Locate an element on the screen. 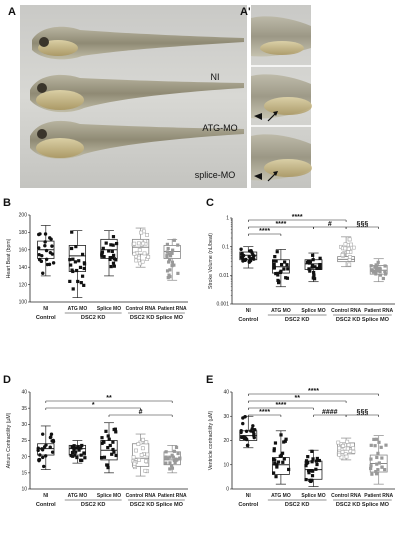 This screenshot has height=550, width=407. y-tick-label: 1 is located at coordinates (227, 219).